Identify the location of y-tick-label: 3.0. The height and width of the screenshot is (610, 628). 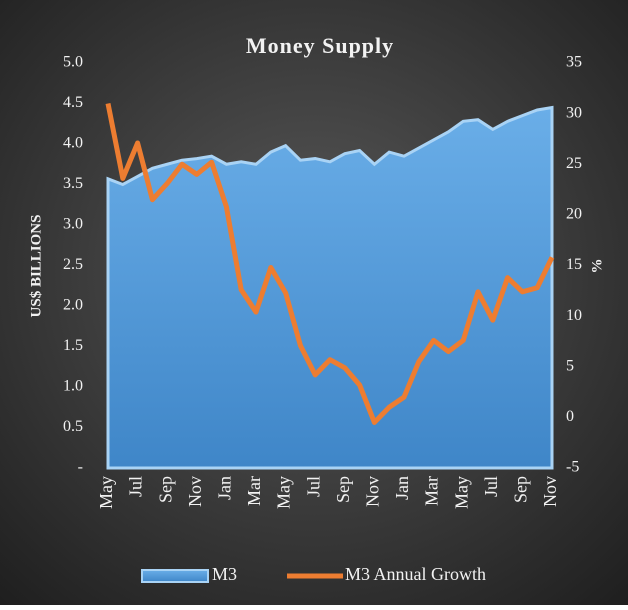
(73, 224).